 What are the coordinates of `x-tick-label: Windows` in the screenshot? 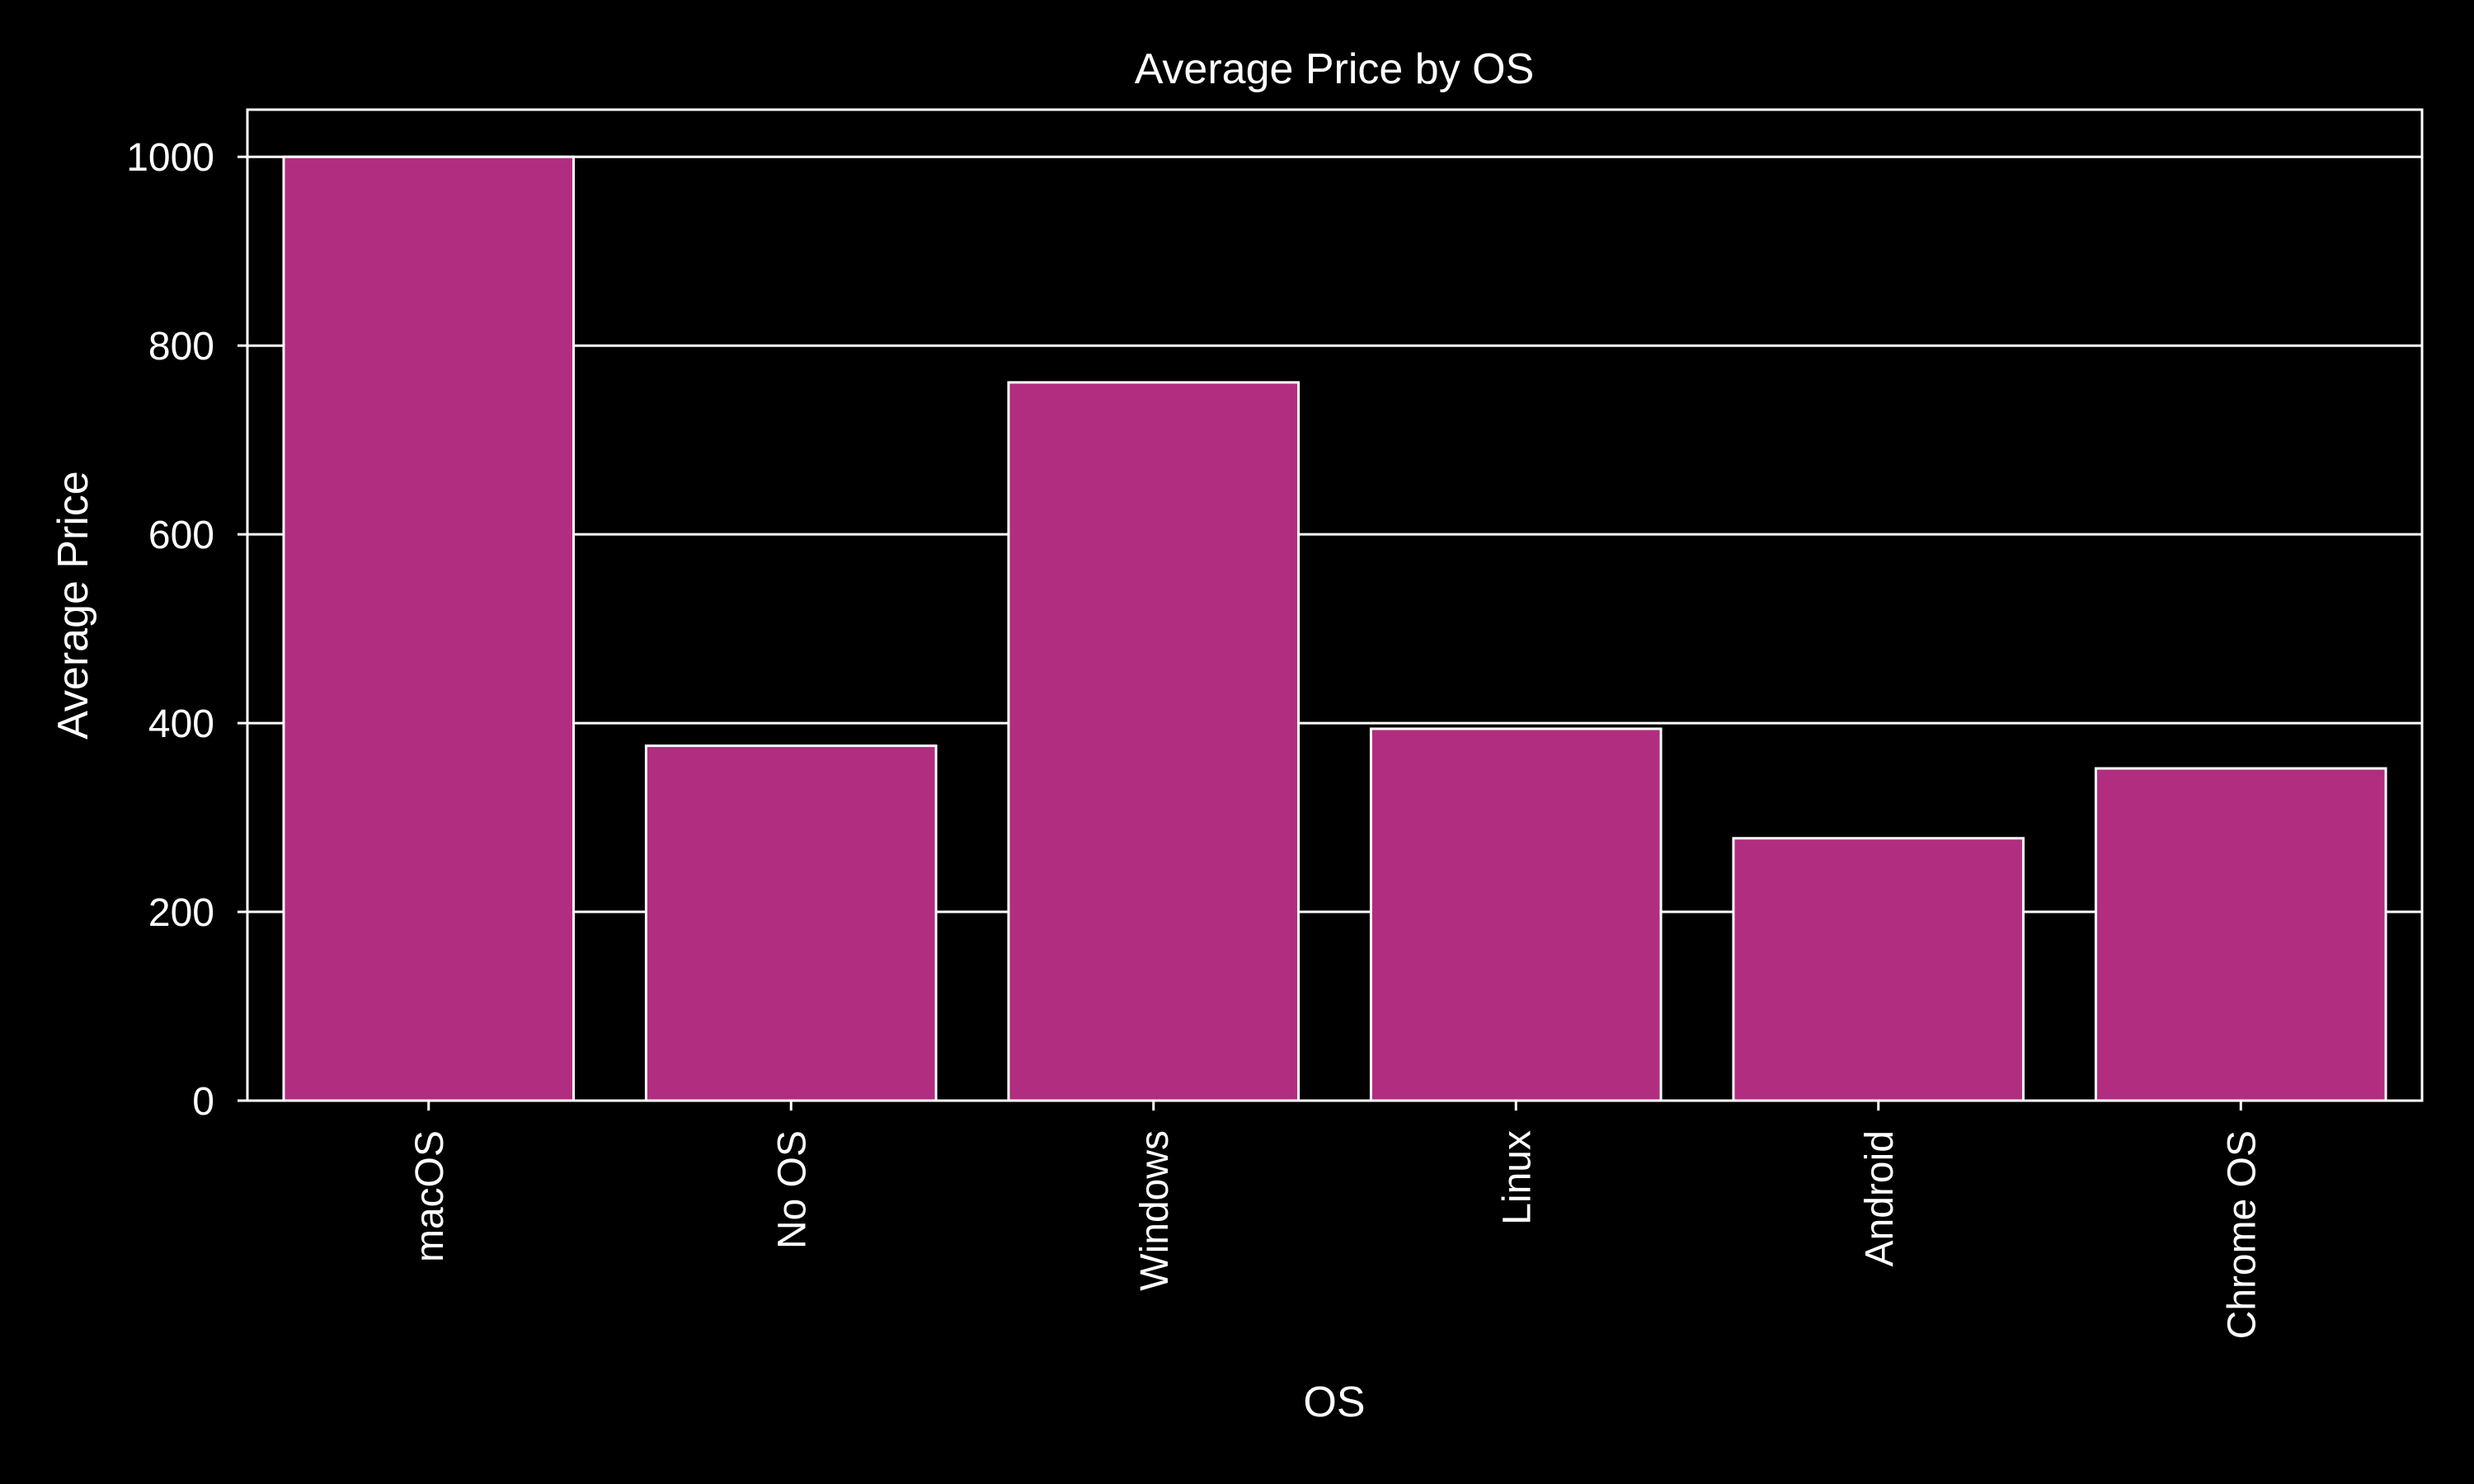 It's located at (1155, 1210).